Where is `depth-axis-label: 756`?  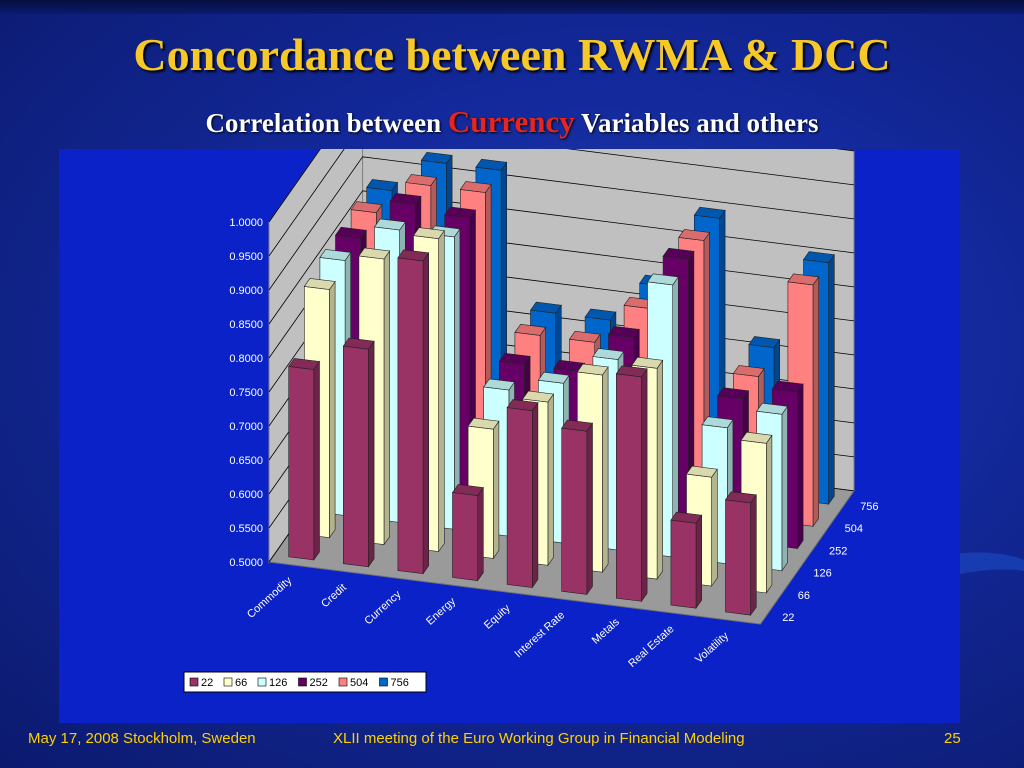 depth-axis-label: 756 is located at coordinates (869, 507).